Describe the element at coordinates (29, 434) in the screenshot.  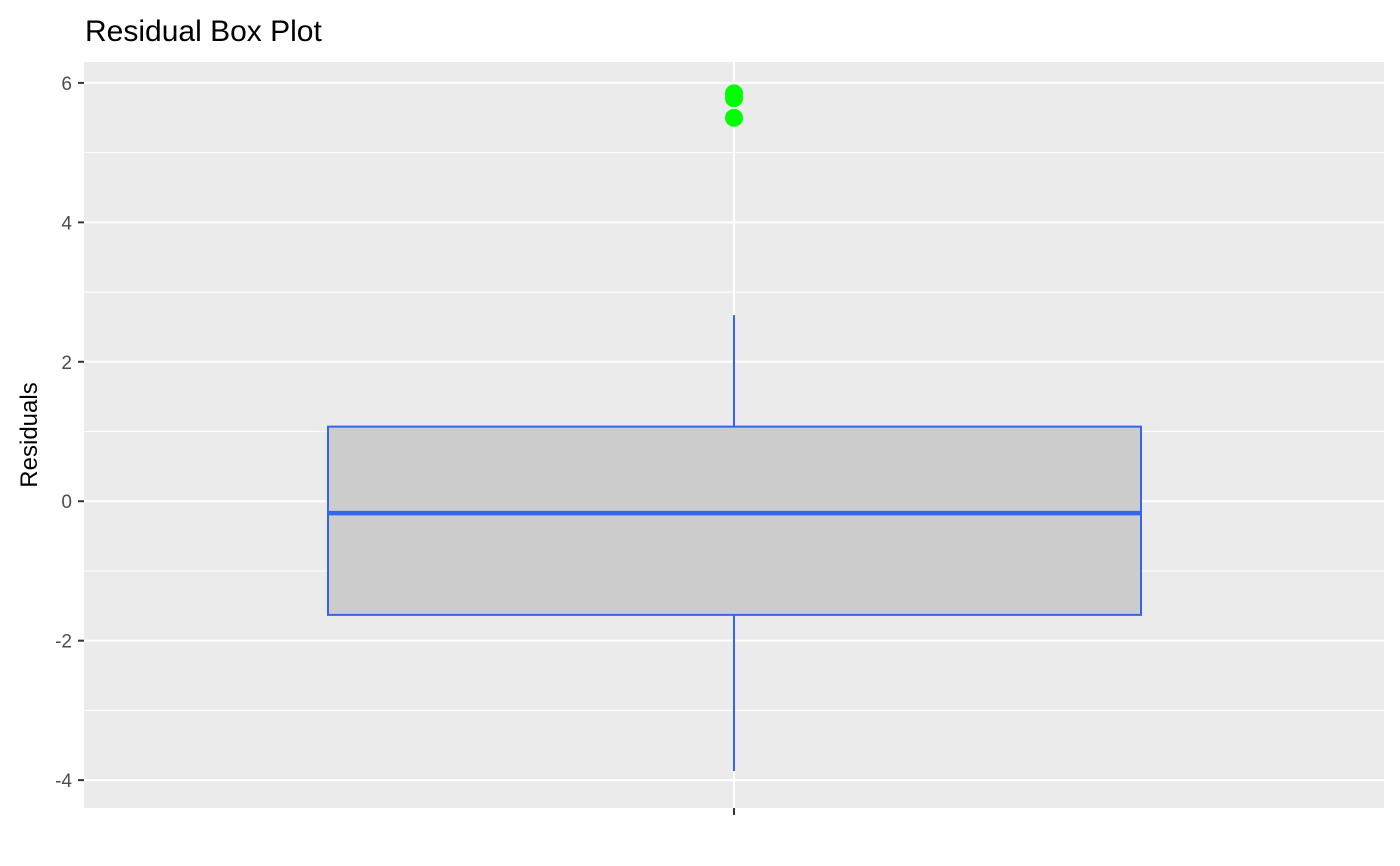
I see `y-axis-title: Residuals` at that location.